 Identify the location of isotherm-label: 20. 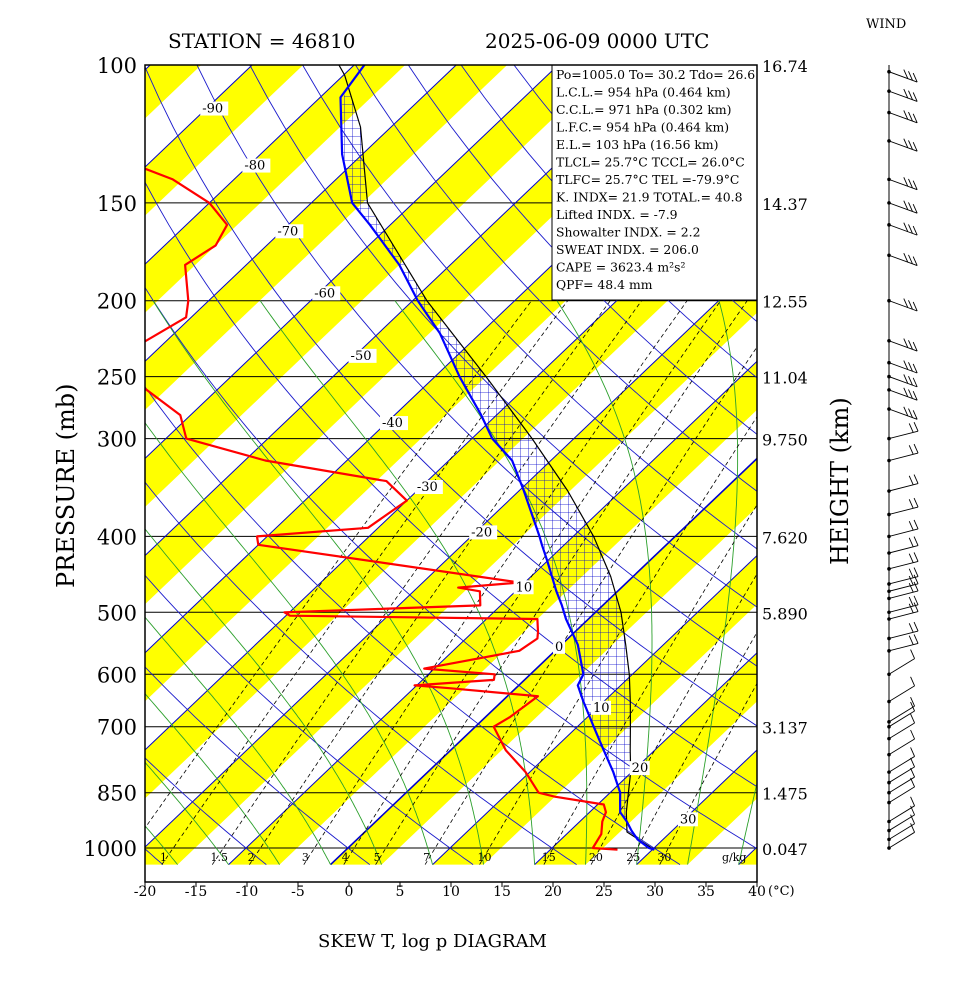
(640, 768).